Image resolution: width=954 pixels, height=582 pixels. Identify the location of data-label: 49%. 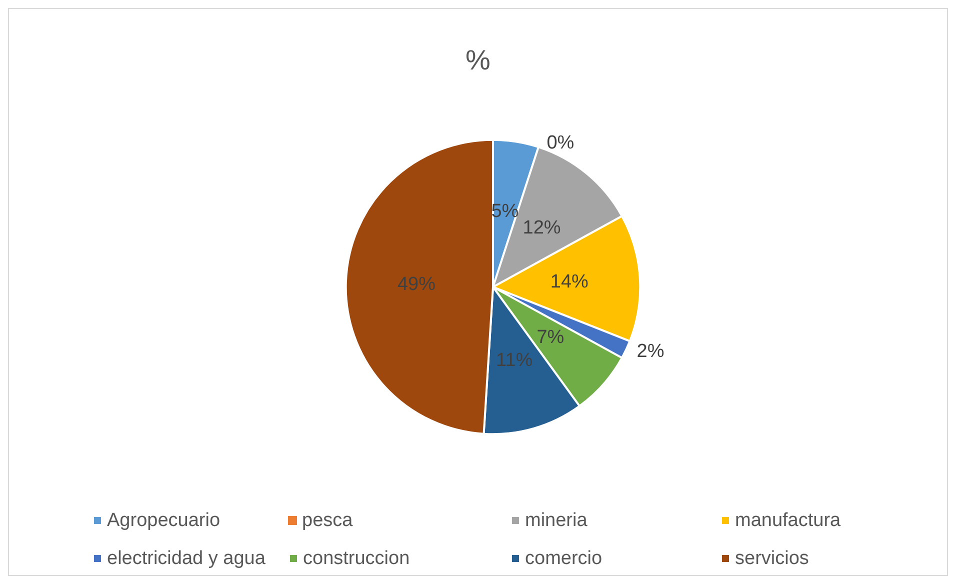
(416, 285).